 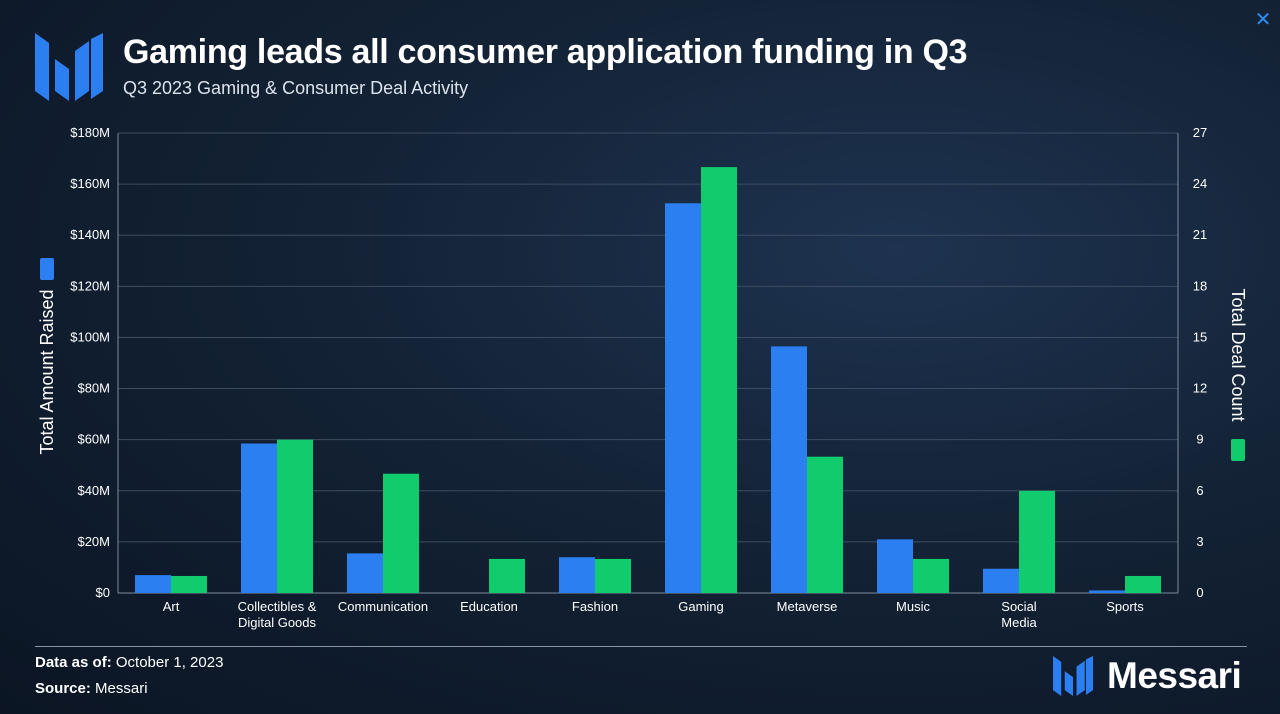 I want to click on x-tick-label: Sports, so click(x=1125, y=606).